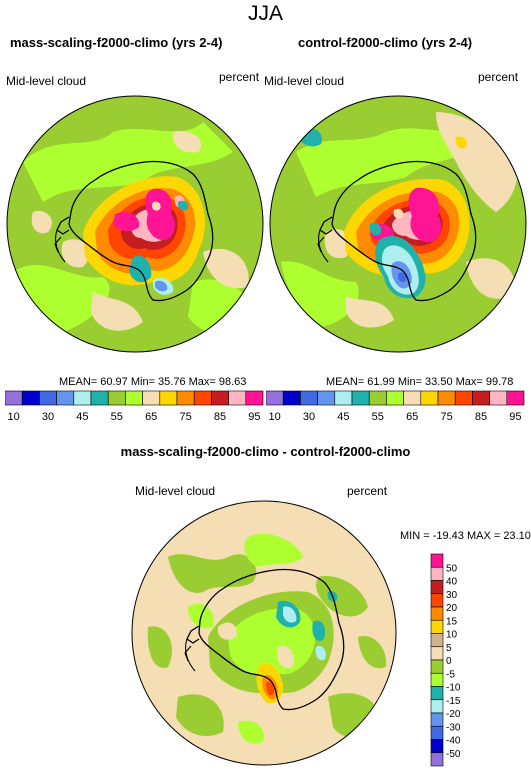  What do you see at coordinates (453, 701) in the screenshot?
I see `colorbar-tick-label: -15` at bounding box center [453, 701].